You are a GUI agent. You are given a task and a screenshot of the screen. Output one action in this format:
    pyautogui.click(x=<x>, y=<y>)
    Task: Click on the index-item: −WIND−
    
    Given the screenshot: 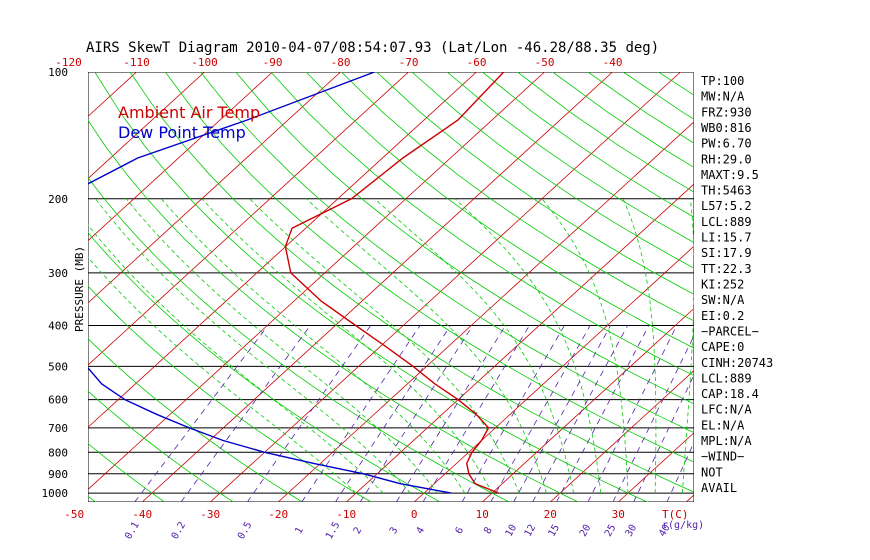 What is the action you would take?
    pyautogui.click(x=722, y=457)
    